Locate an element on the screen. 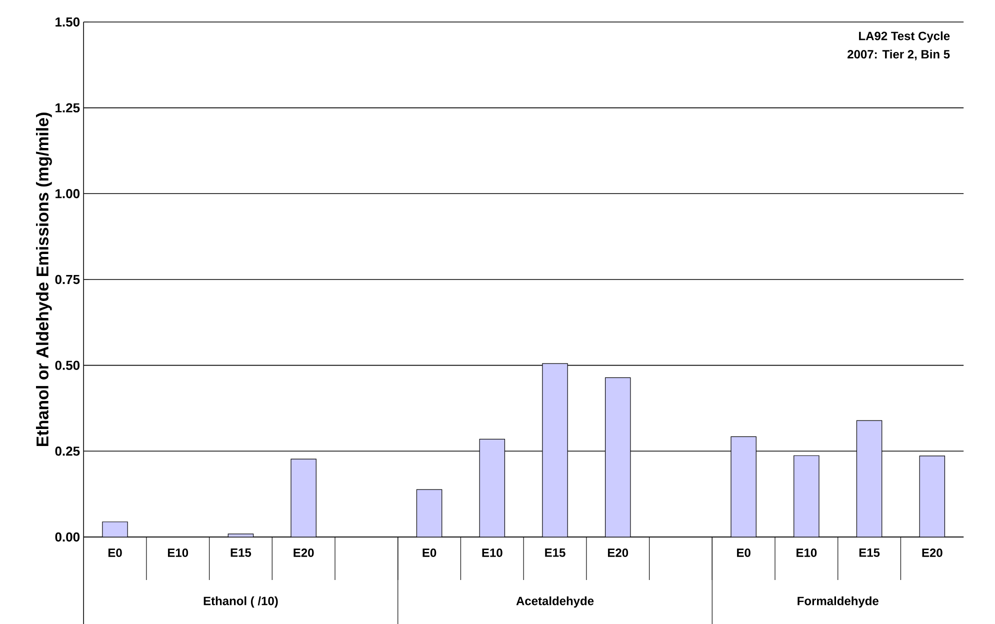  y-tick-label: 0.50 is located at coordinates (67, 365).